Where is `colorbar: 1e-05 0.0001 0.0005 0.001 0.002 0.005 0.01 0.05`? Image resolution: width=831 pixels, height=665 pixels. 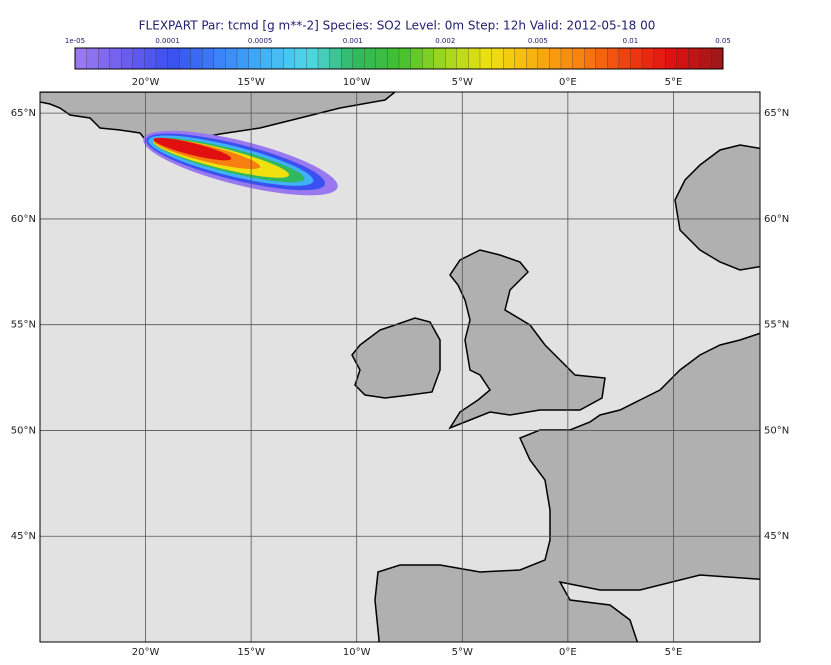
colorbar: 1e-05 0.0001 0.0005 0.001 0.002 0.005 0.01 0.05 is located at coordinates (398, 53).